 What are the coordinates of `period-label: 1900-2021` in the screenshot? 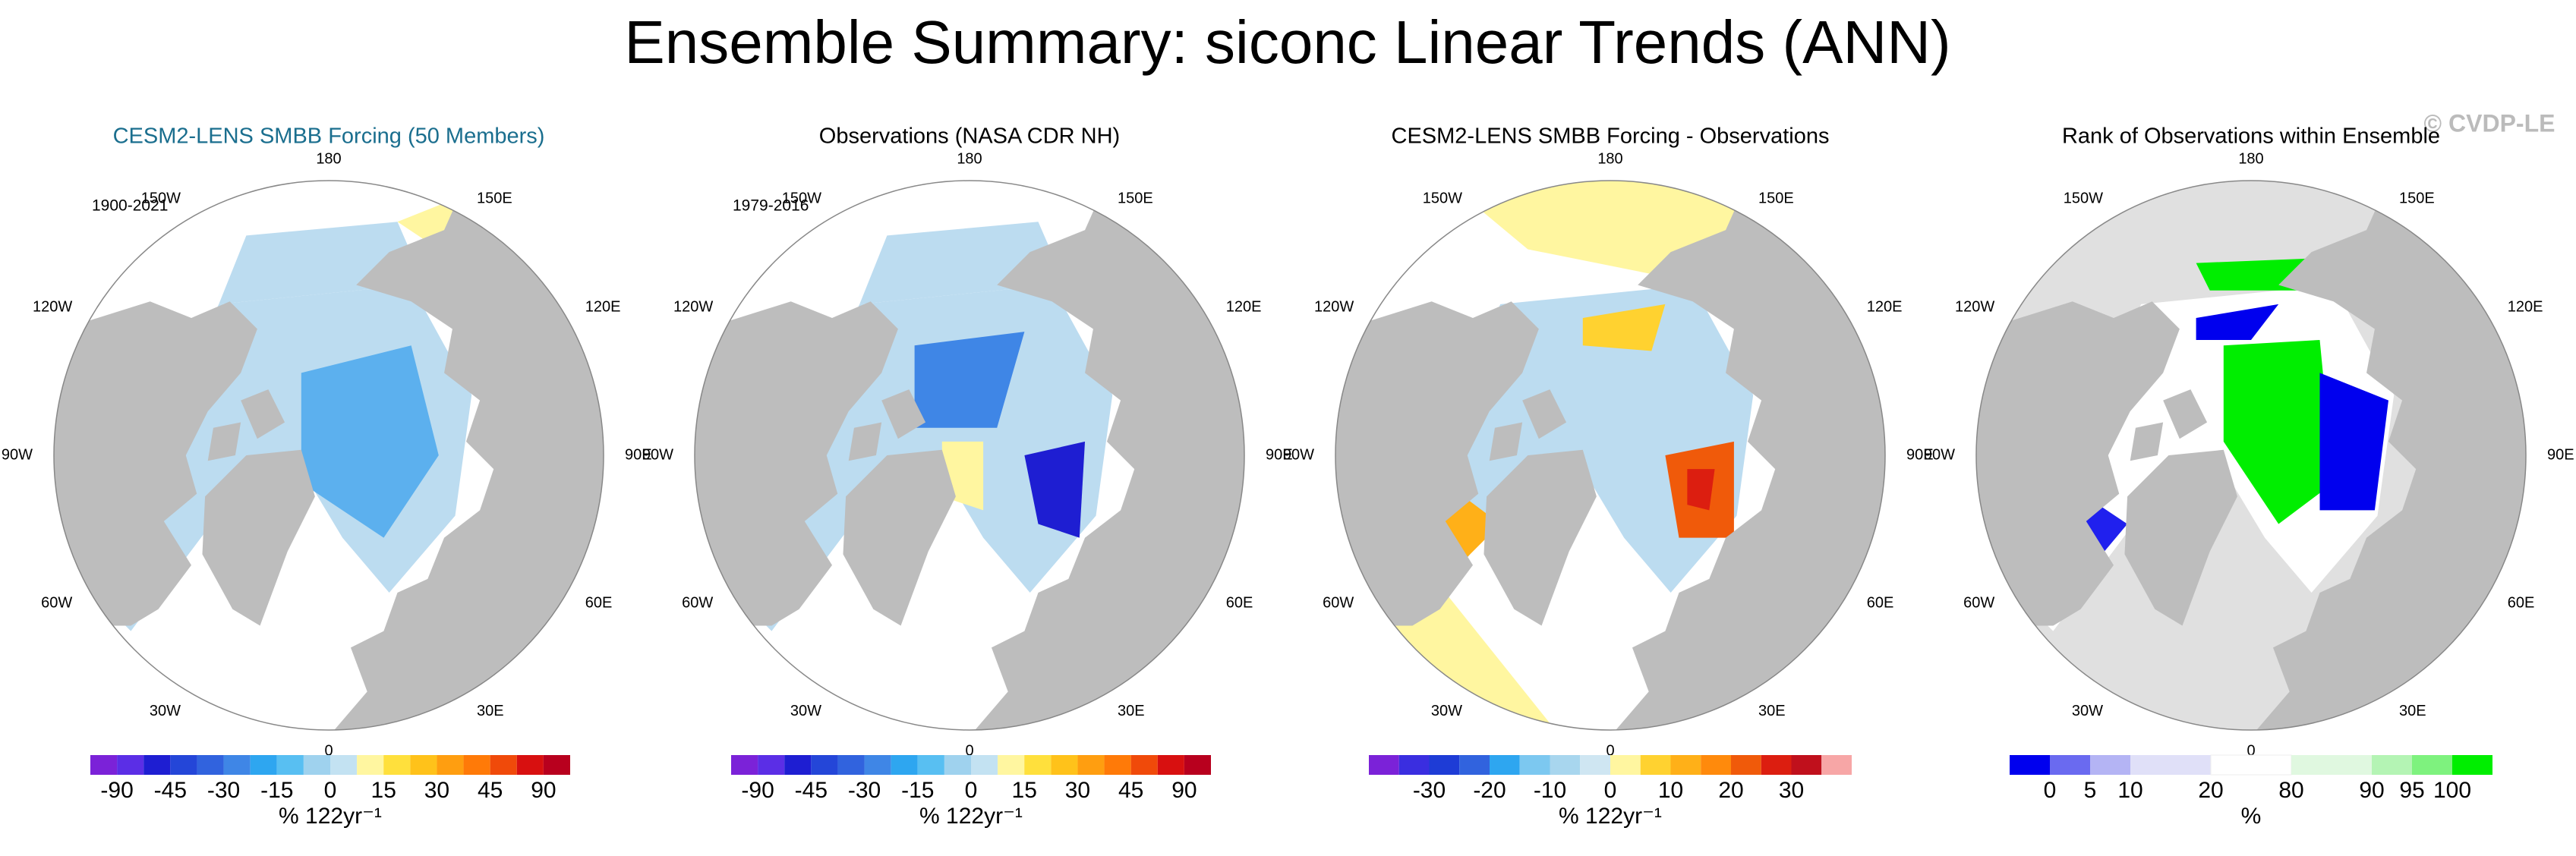 It's located at (130, 206).